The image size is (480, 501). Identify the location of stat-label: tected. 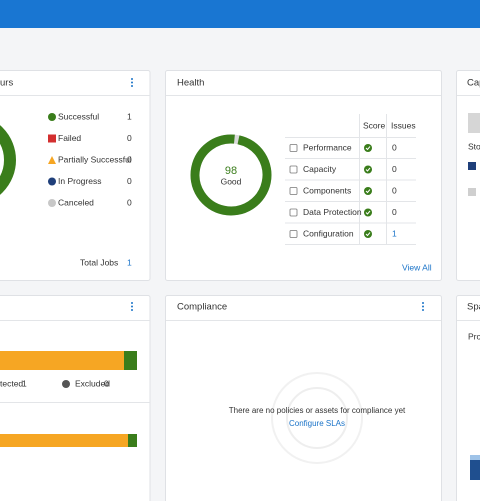
(11, 383).